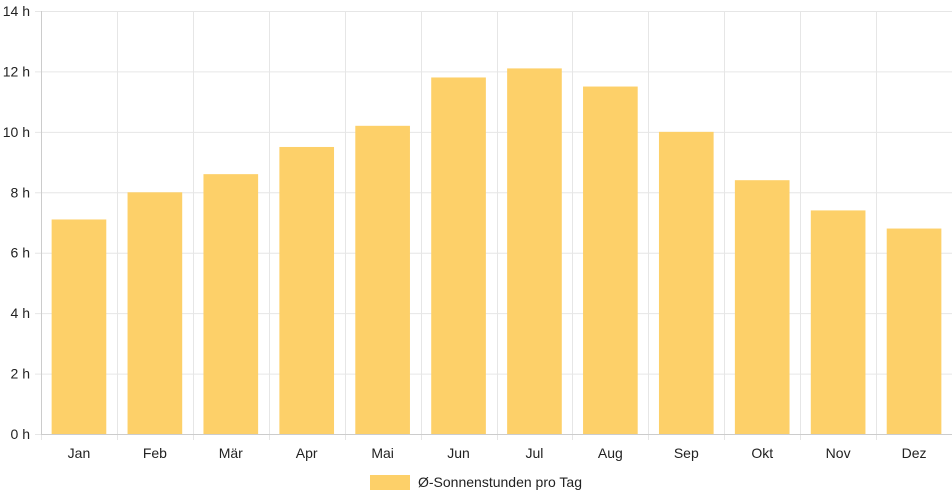  What do you see at coordinates (16, 132) in the screenshot?
I see `y-tick-label: 10 h` at bounding box center [16, 132].